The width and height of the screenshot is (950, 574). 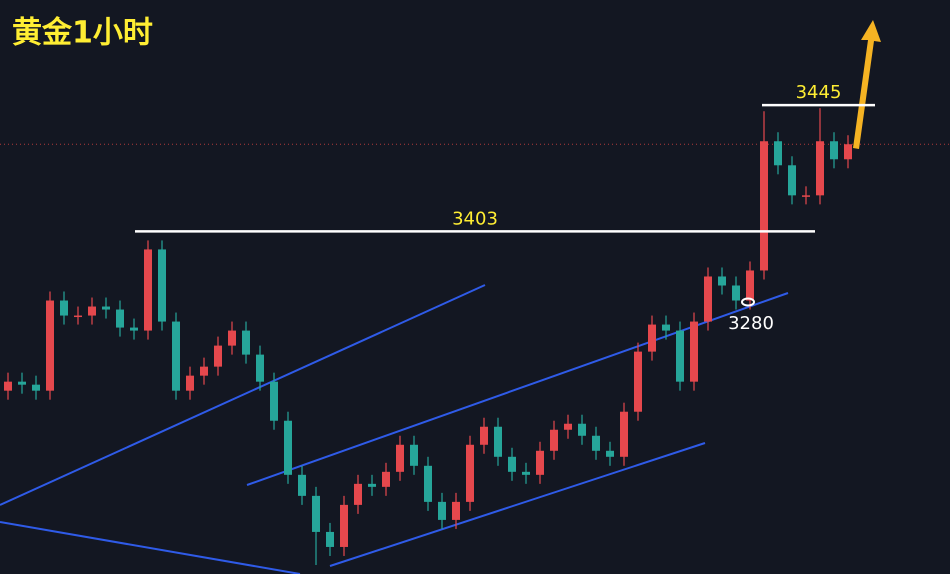 What do you see at coordinates (867, 84) in the screenshot?
I see `up-arrow` at bounding box center [867, 84].